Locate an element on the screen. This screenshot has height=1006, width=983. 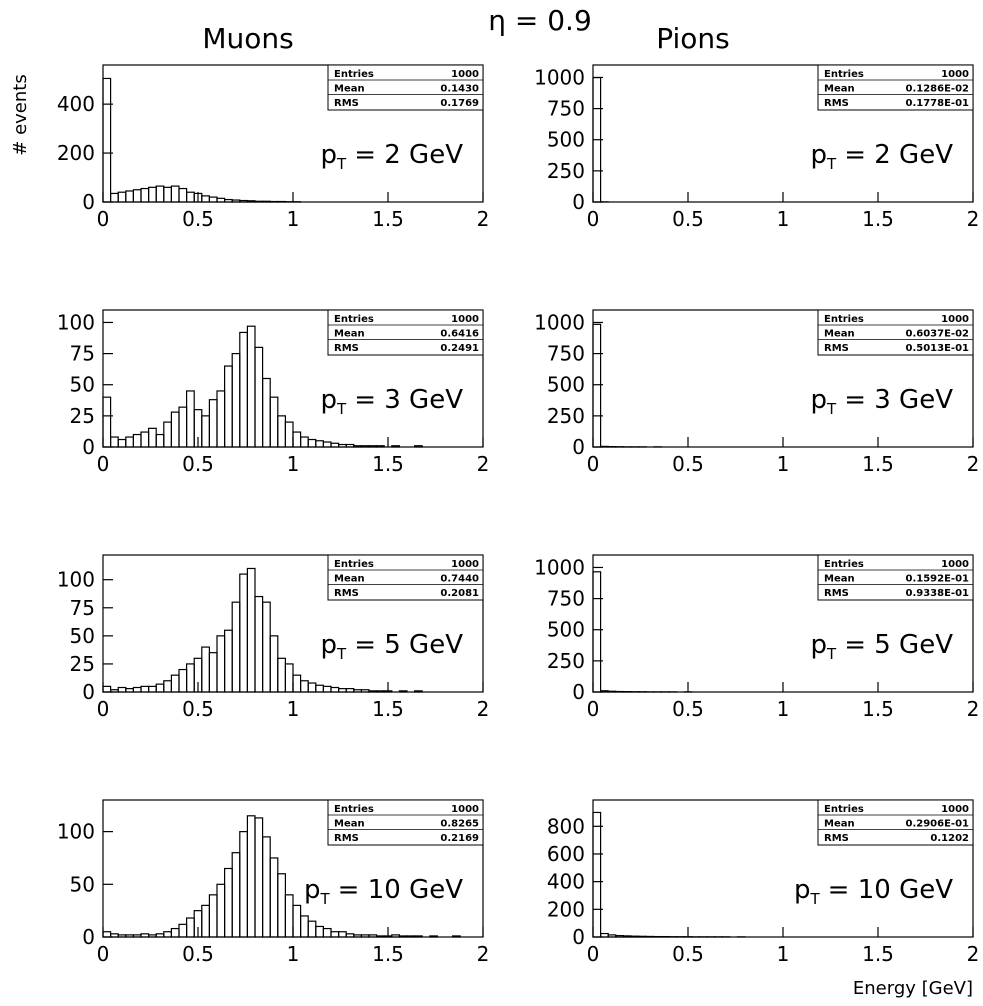
annotation: pT = 2 GeV is located at coordinates (882, 156).